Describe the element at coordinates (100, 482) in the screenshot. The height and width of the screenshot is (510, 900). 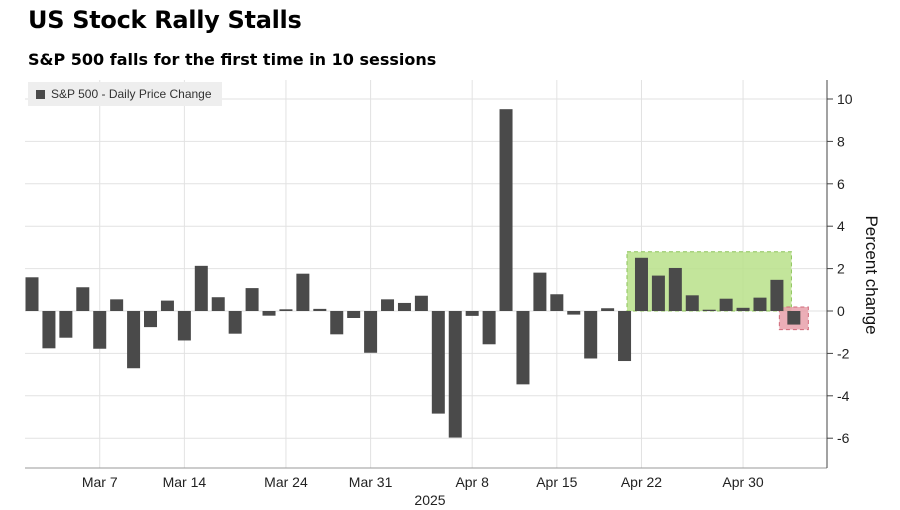
I see `x-tick-label: Mar 7` at that location.